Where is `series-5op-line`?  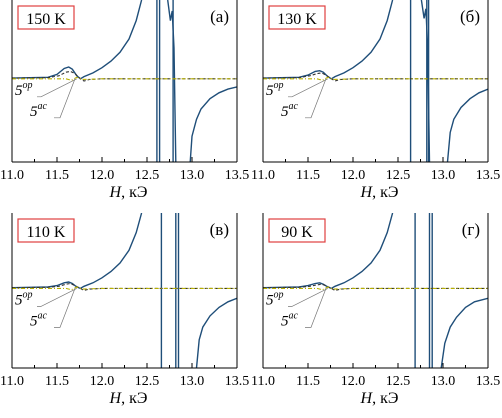
series-5op-line is located at coordinates (124, 76).